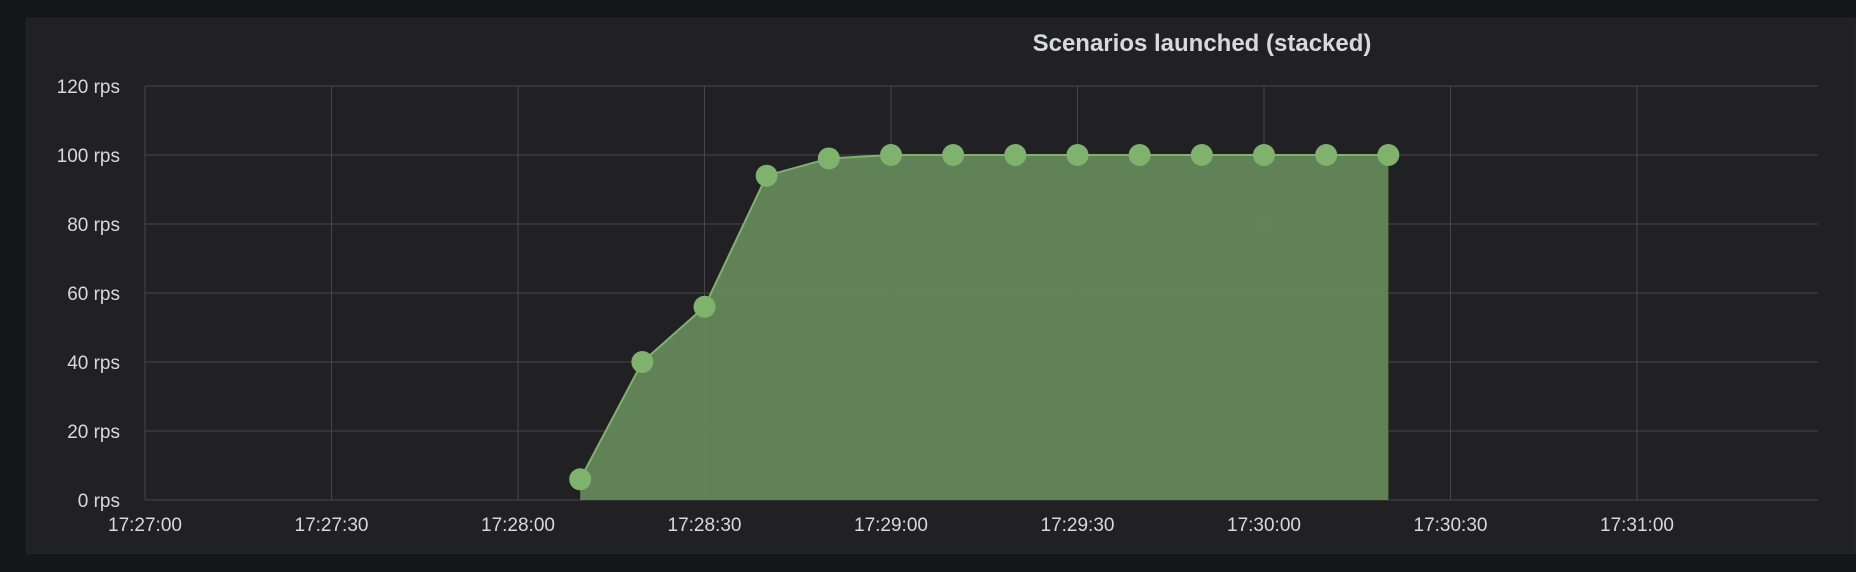  Describe the element at coordinates (93, 294) in the screenshot. I see `y-tick-label: 60 rps` at that location.